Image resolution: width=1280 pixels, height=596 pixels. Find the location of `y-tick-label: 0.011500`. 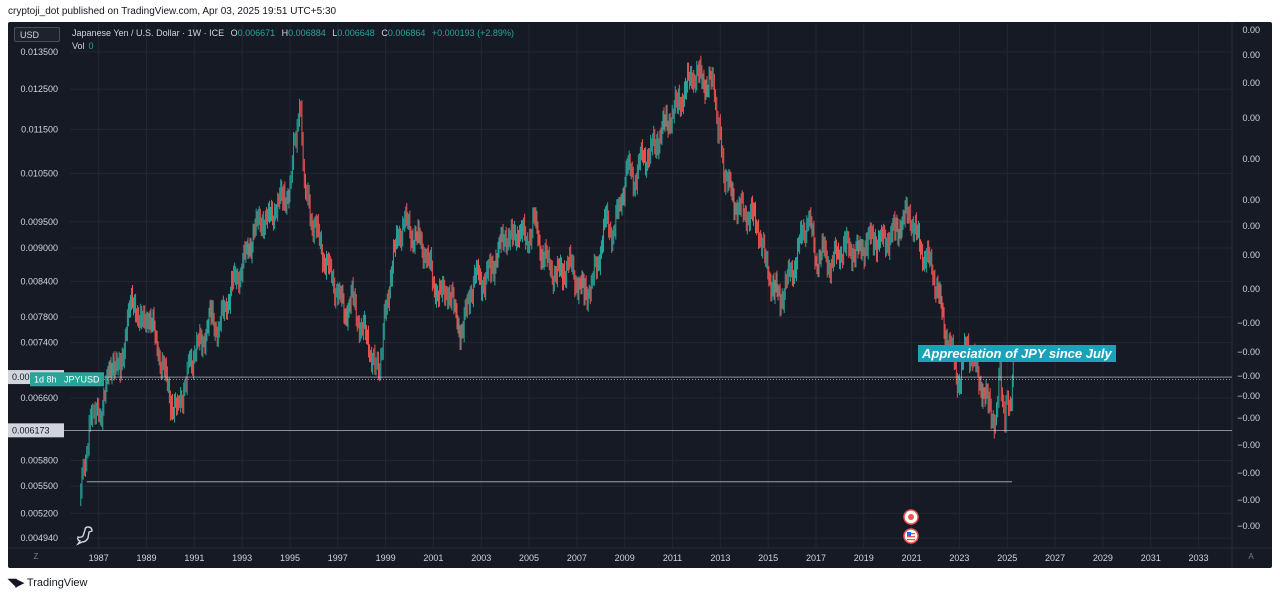

y-tick-label: 0.011500 is located at coordinates (39, 129).